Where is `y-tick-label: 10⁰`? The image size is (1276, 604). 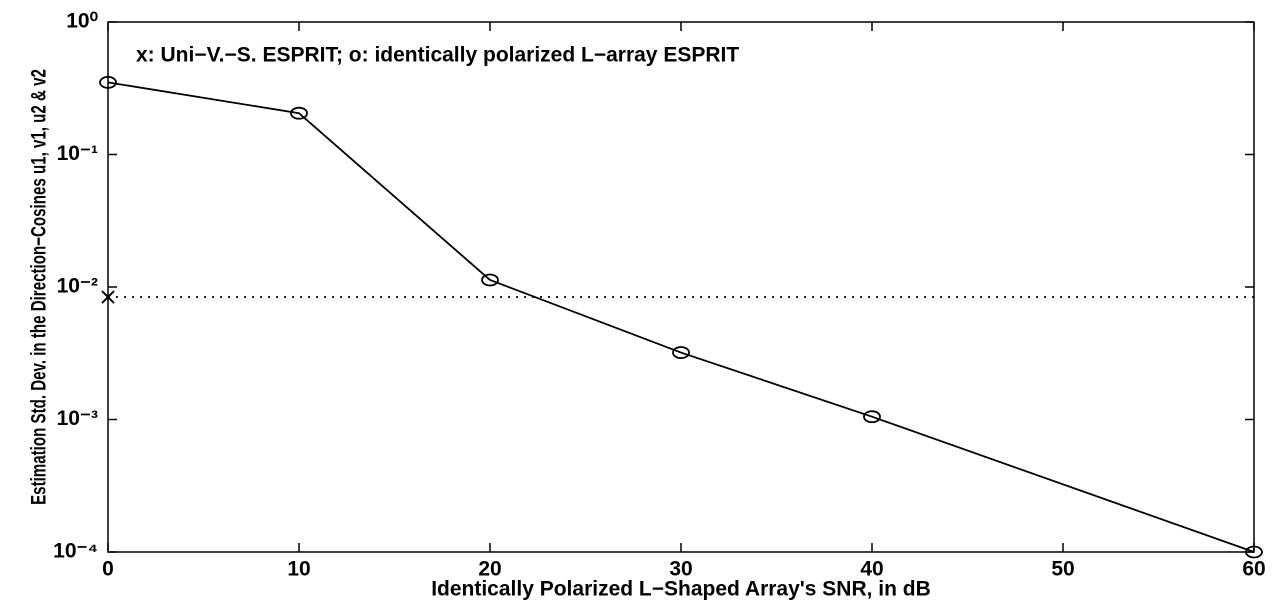 y-tick-label: 10⁰ is located at coordinates (82, 21).